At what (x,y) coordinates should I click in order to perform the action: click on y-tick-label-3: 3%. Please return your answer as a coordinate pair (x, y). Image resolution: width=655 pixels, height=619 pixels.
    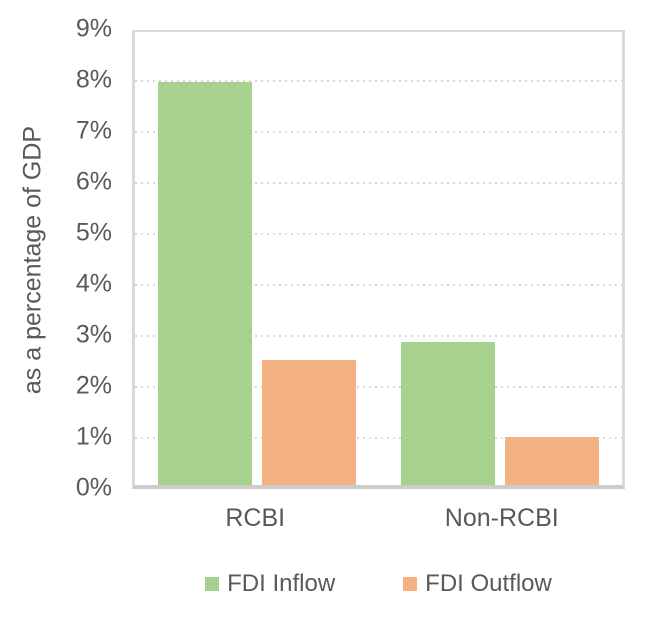
    Looking at the image, I should click on (93, 334).